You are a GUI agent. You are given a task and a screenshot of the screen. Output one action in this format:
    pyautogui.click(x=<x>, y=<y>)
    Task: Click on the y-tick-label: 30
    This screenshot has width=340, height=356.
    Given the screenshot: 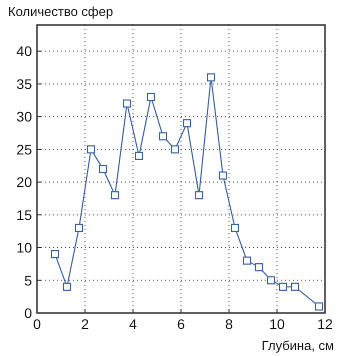 What is the action you would take?
    pyautogui.click(x=24, y=116)
    